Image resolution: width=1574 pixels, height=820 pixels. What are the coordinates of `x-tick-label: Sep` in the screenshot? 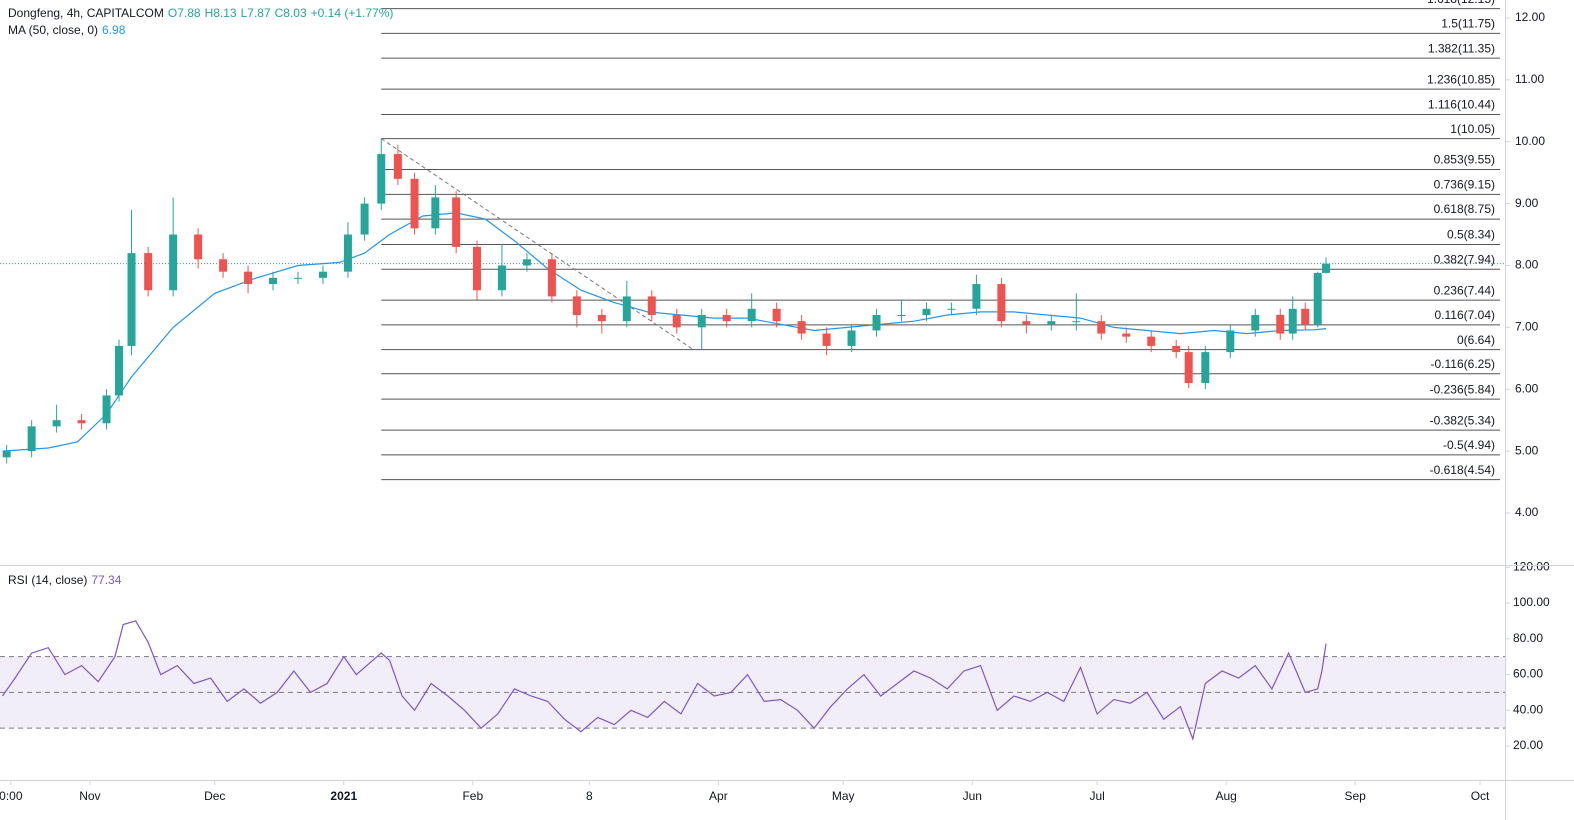 It's located at (1355, 796).